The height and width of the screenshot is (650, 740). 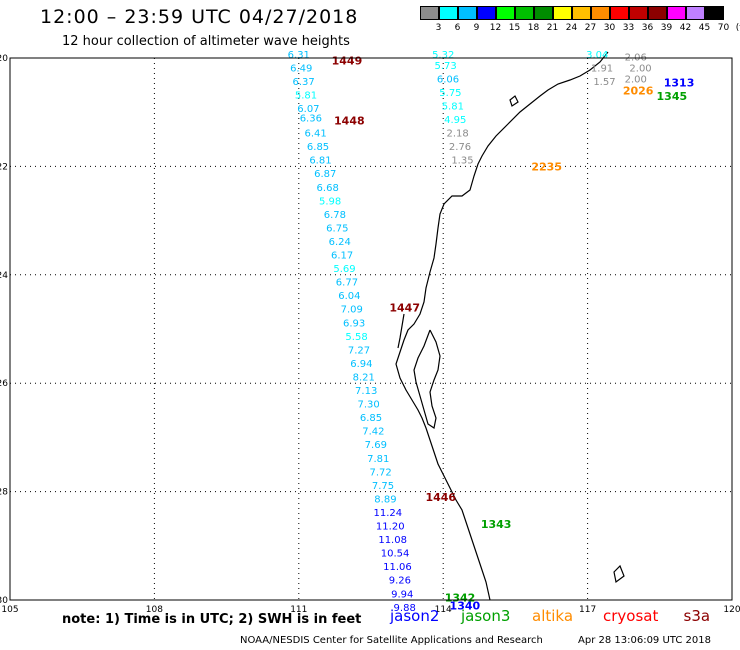 What do you see at coordinates (385, 499) in the screenshot?
I see `wave-height-value: 8.89` at bounding box center [385, 499].